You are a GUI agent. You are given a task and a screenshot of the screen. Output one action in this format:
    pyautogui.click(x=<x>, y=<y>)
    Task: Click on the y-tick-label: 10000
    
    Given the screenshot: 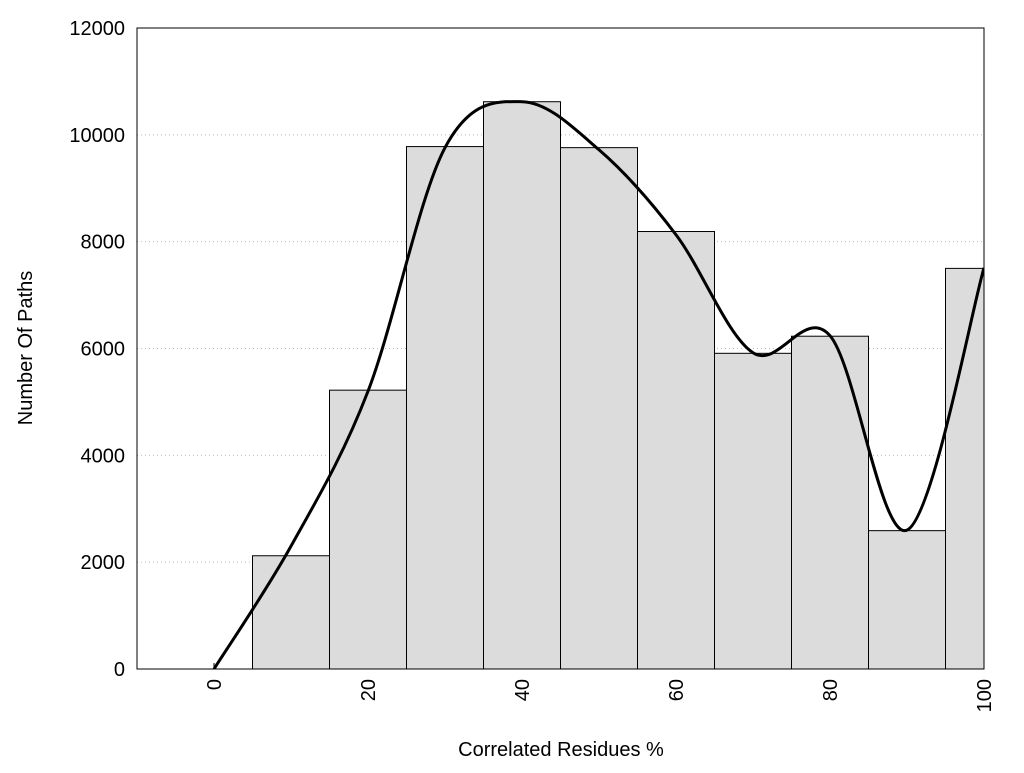 What is the action you would take?
    pyautogui.click(x=97, y=136)
    